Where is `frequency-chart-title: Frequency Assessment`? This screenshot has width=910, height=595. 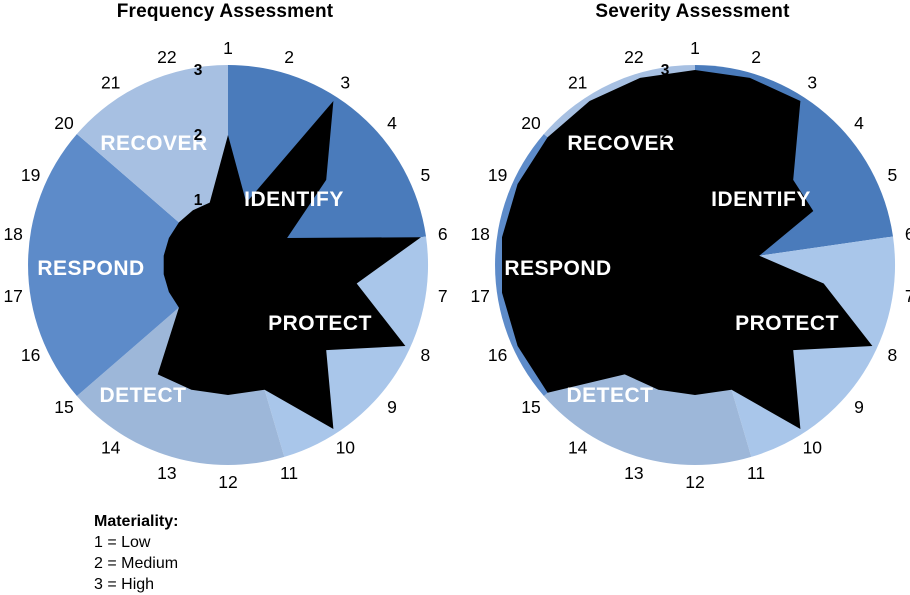 frequency-chart-title: Frequency Assessment is located at coordinates (225, 11).